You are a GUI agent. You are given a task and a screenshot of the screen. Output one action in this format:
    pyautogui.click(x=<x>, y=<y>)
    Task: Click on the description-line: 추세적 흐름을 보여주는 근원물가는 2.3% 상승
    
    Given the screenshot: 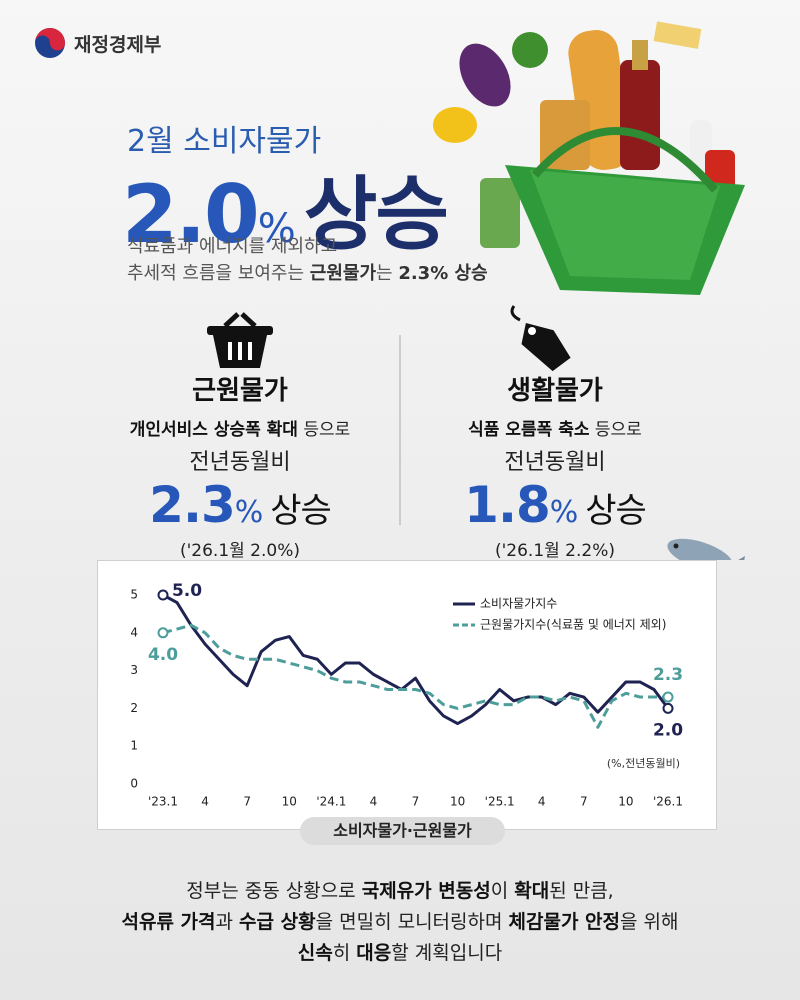 What is the action you would take?
    pyautogui.click(x=307, y=273)
    